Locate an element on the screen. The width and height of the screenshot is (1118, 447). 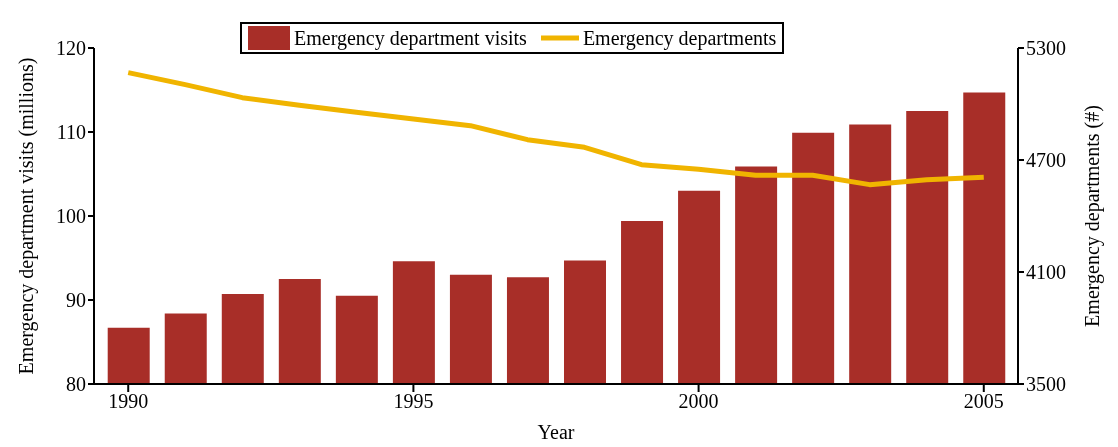
x-tick-label: 2000 is located at coordinates (698, 401).